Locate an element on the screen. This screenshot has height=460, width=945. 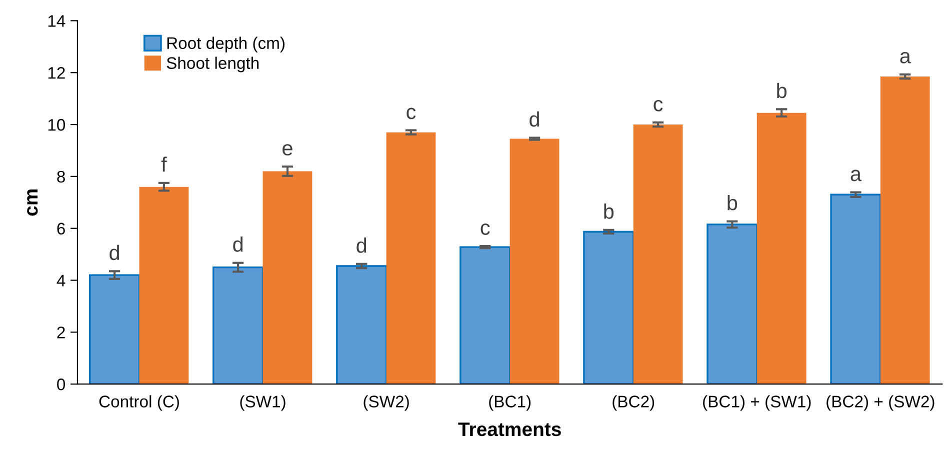
y-tick-label: 12 is located at coordinates (56, 73).